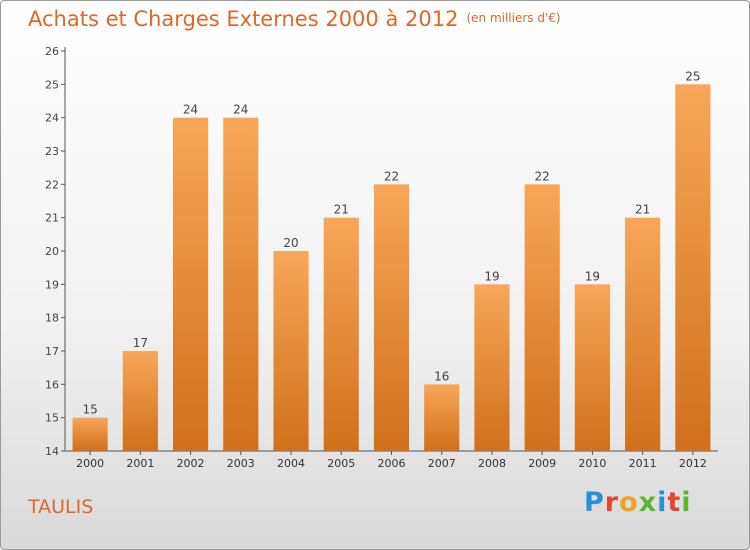 The image size is (750, 550). What do you see at coordinates (693, 267) in the screenshot?
I see `bar-2012` at bounding box center [693, 267].